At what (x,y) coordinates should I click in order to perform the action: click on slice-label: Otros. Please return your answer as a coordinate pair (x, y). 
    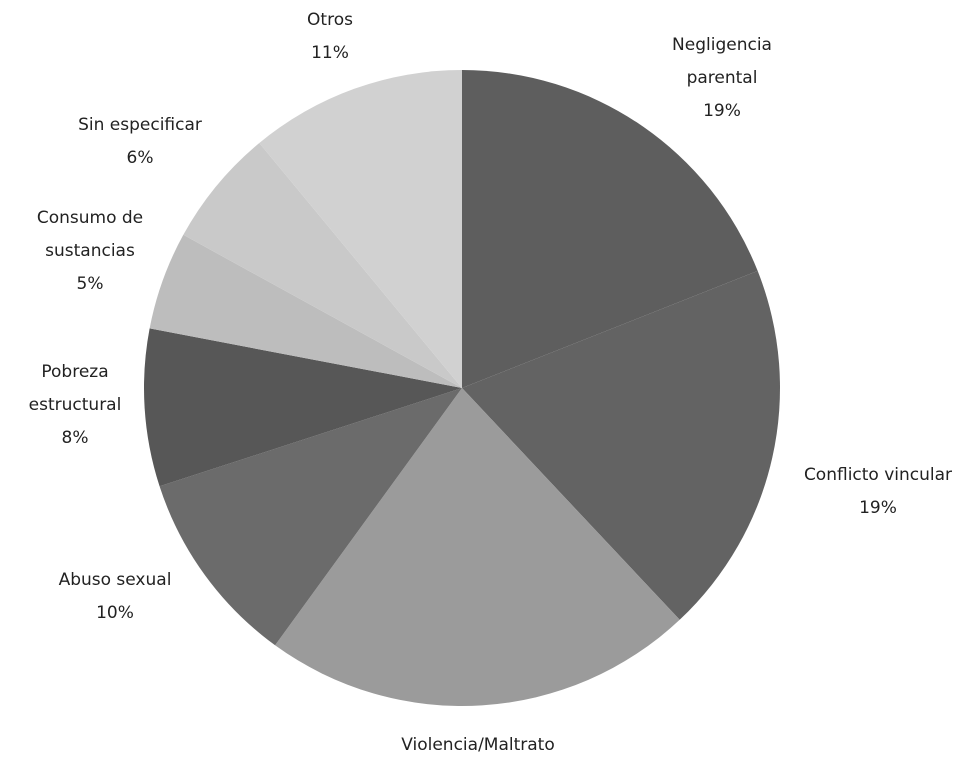
    Looking at the image, I should click on (330, 20).